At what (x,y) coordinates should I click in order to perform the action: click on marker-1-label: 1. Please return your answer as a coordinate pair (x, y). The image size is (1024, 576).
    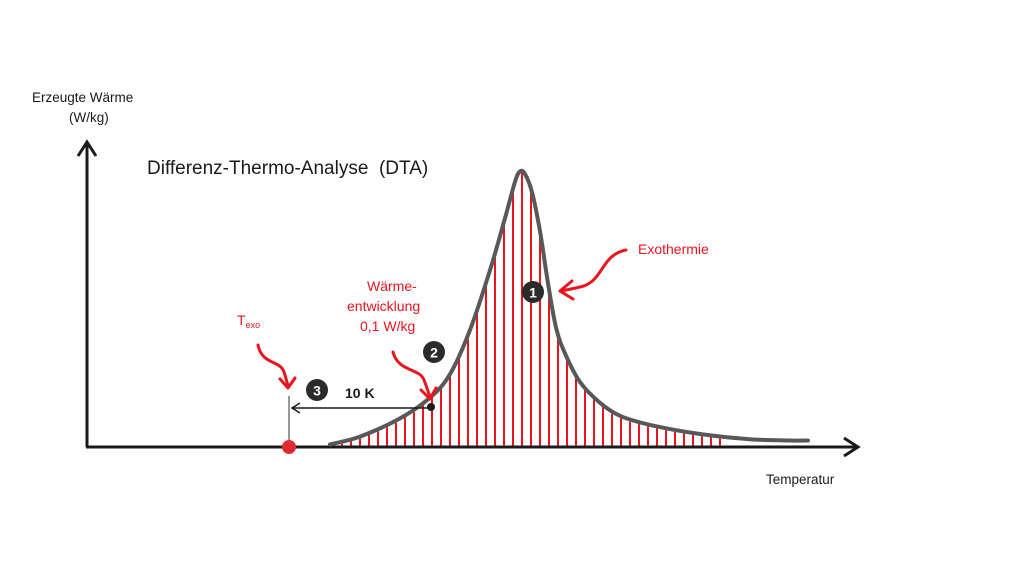
    Looking at the image, I should click on (533, 293).